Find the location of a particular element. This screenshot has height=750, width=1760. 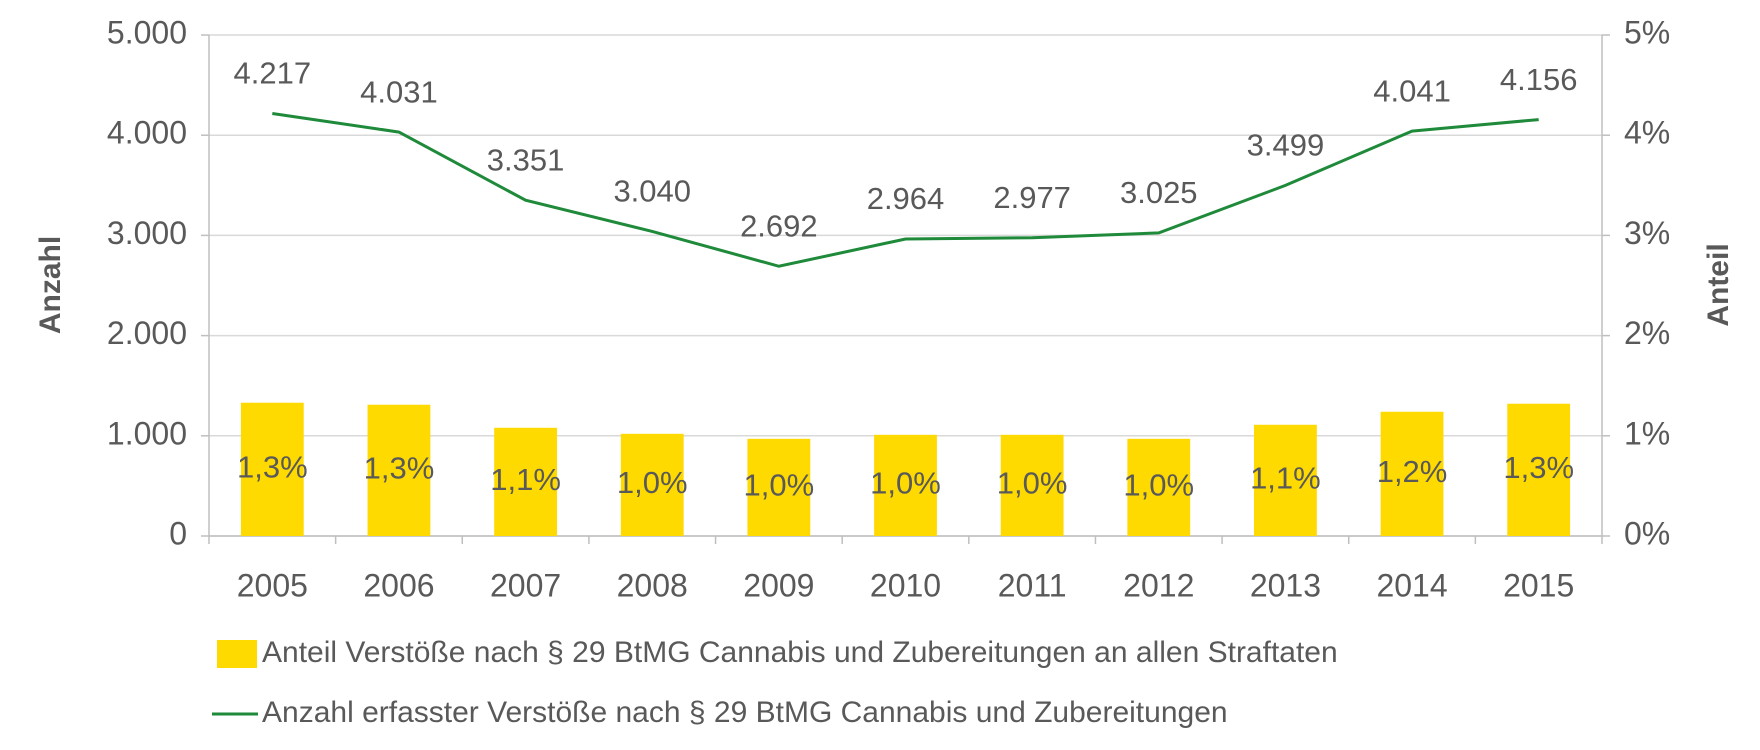

x-tick-label: 2008 is located at coordinates (652, 585).